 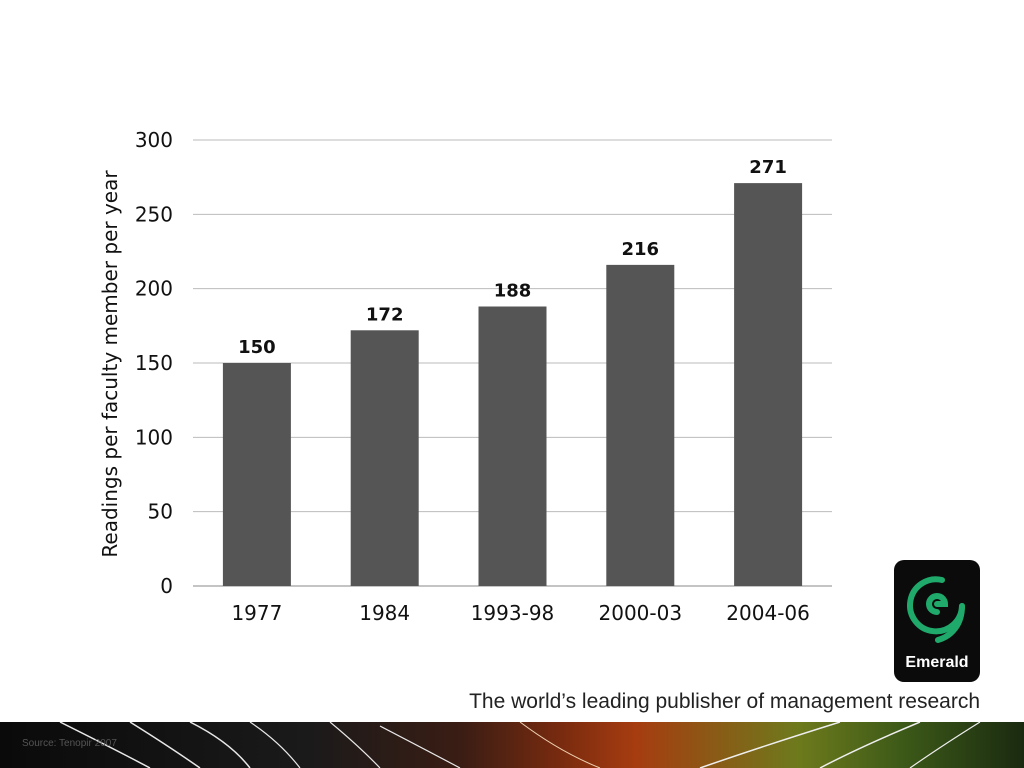 I want to click on y-tick-label: 150, so click(x=154, y=363).